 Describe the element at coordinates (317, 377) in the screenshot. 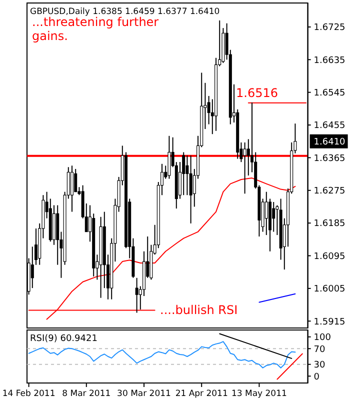

I see `y-tick-label: 0` at that location.